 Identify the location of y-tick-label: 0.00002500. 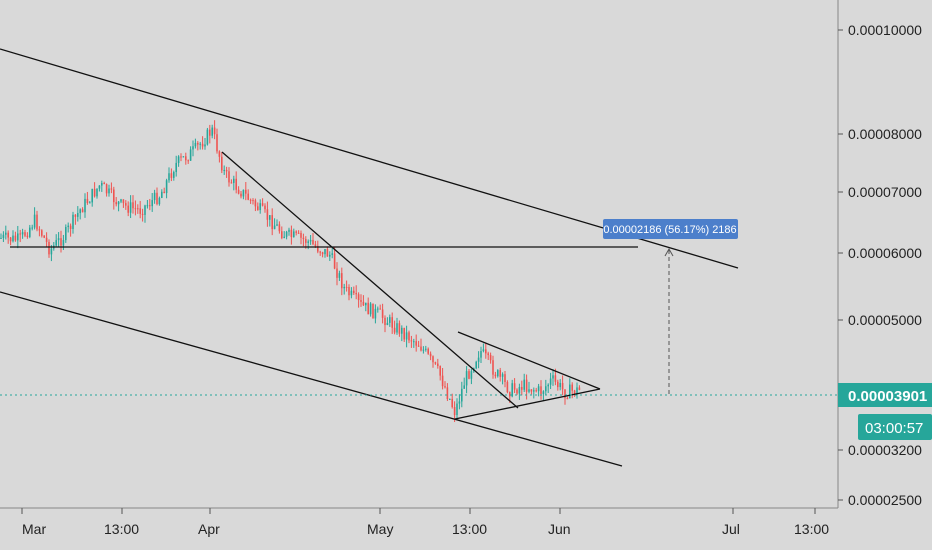
(885, 500).